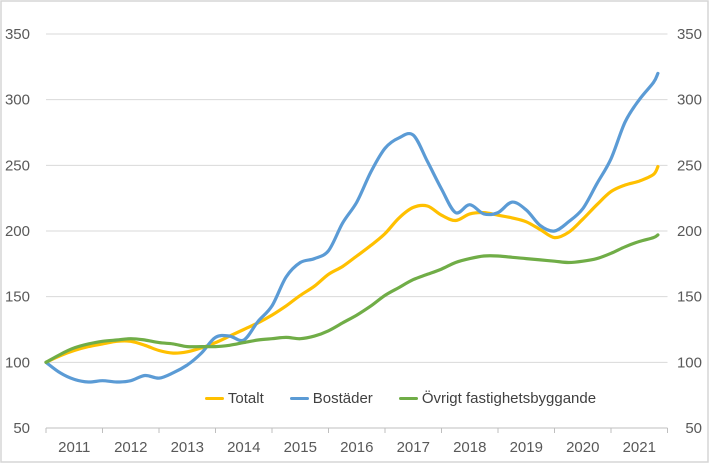  I want to click on y-axis-label-right: 200, so click(689, 231).